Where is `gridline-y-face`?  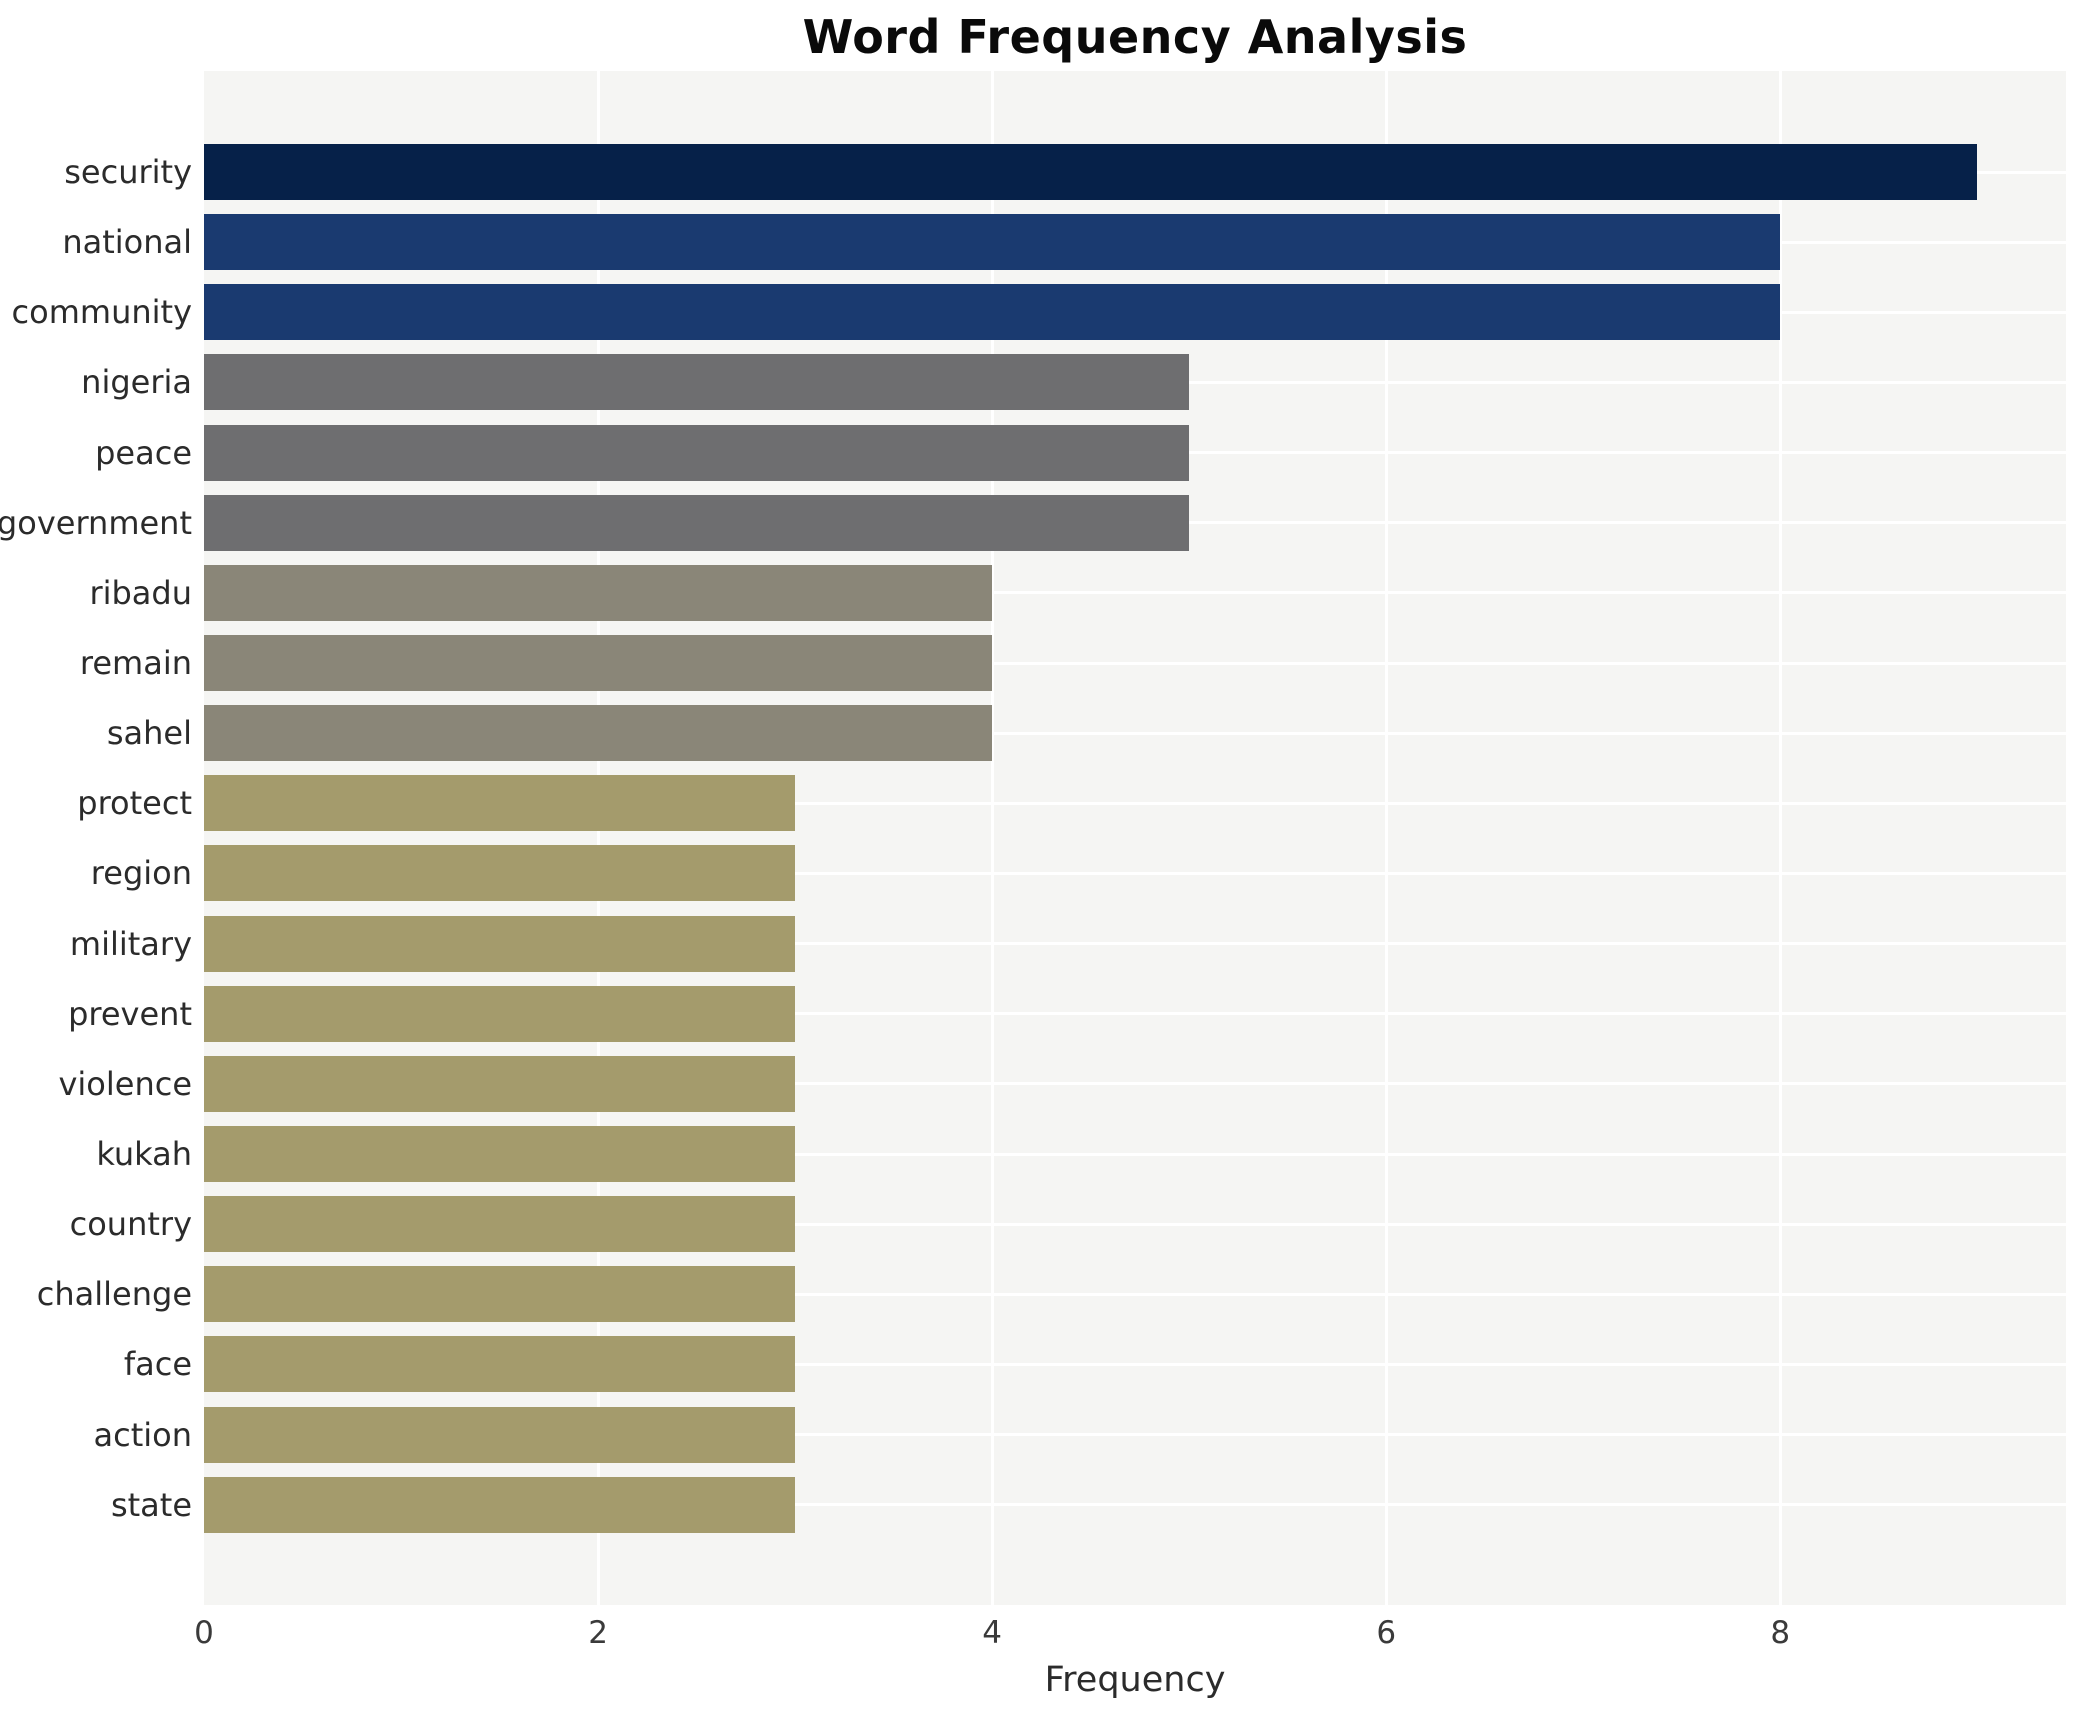
gridline-y-face is located at coordinates (1135, 1364).